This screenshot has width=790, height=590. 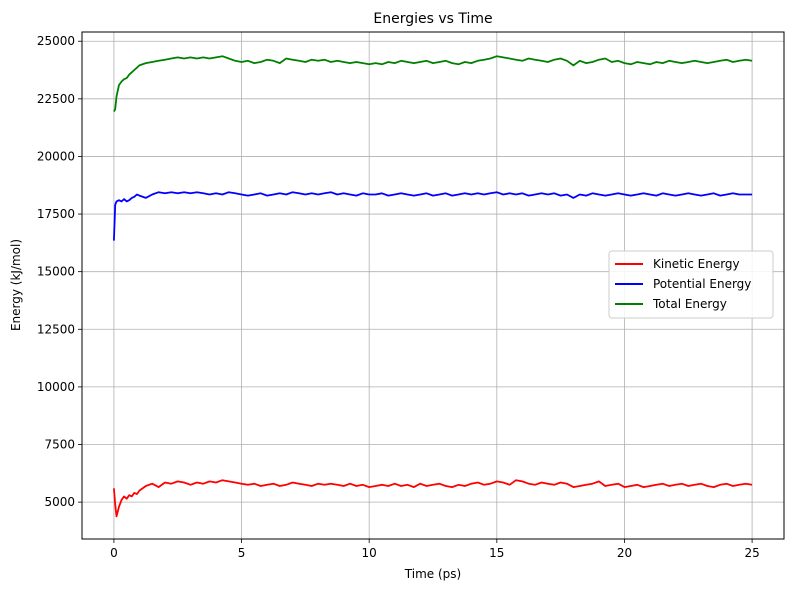 I want to click on y-tick-label: 5000, so click(x=59, y=502).